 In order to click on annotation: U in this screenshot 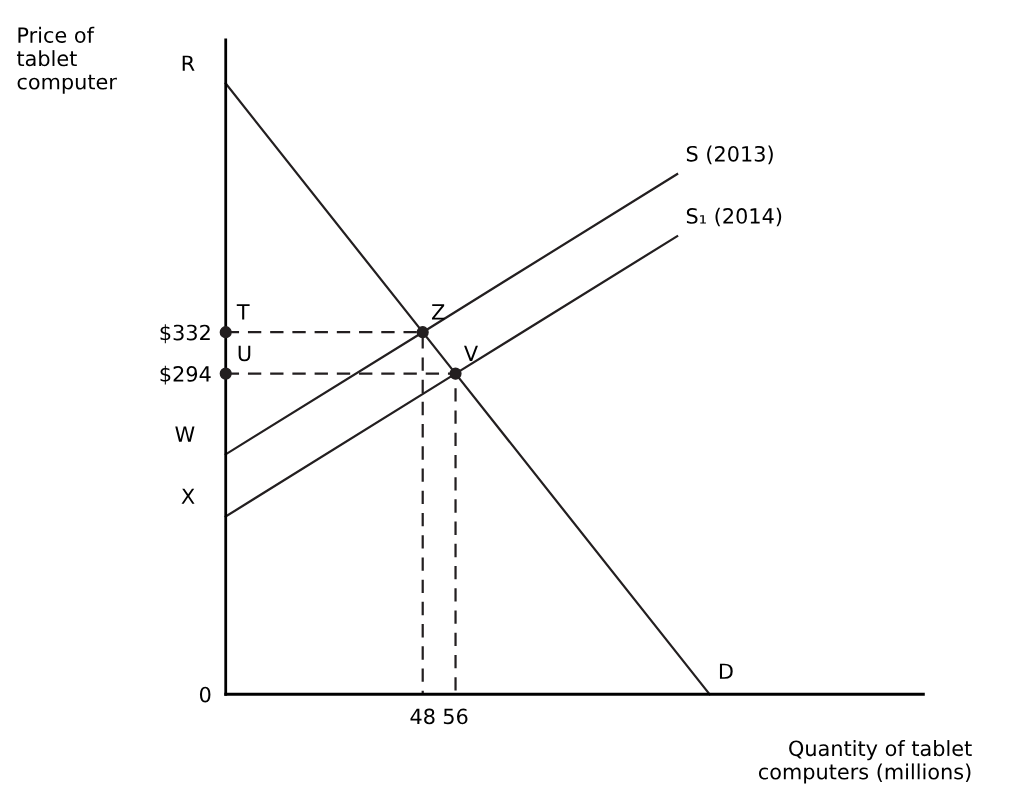, I will do `click(244, 353)`.